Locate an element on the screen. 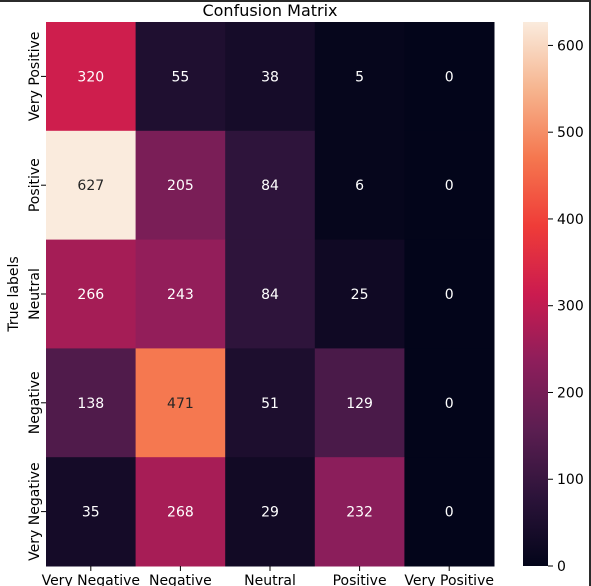 The image size is (591, 586). heatmap-cell-label: 268 is located at coordinates (180, 513).